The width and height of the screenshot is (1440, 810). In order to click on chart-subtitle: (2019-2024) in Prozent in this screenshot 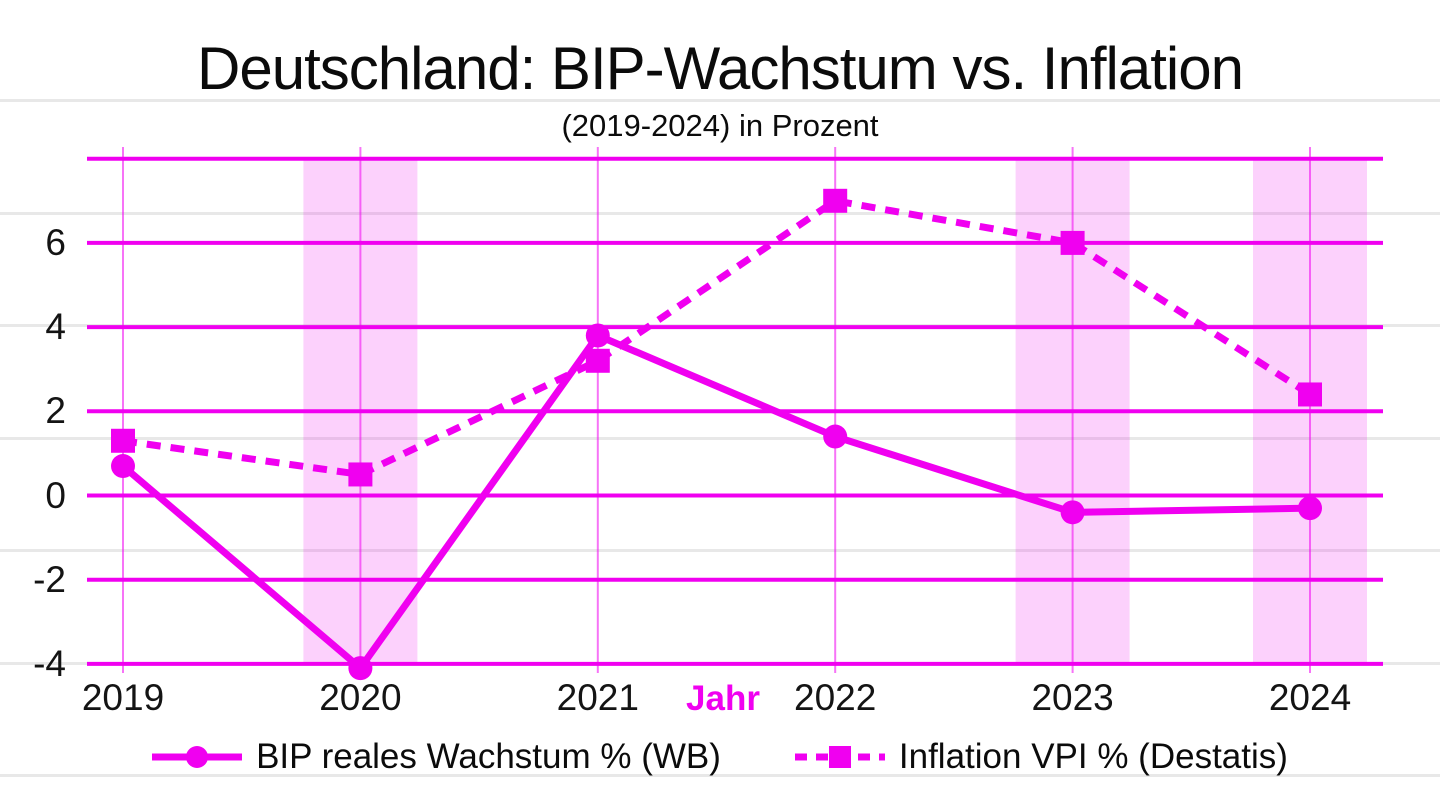, I will do `click(720, 125)`.